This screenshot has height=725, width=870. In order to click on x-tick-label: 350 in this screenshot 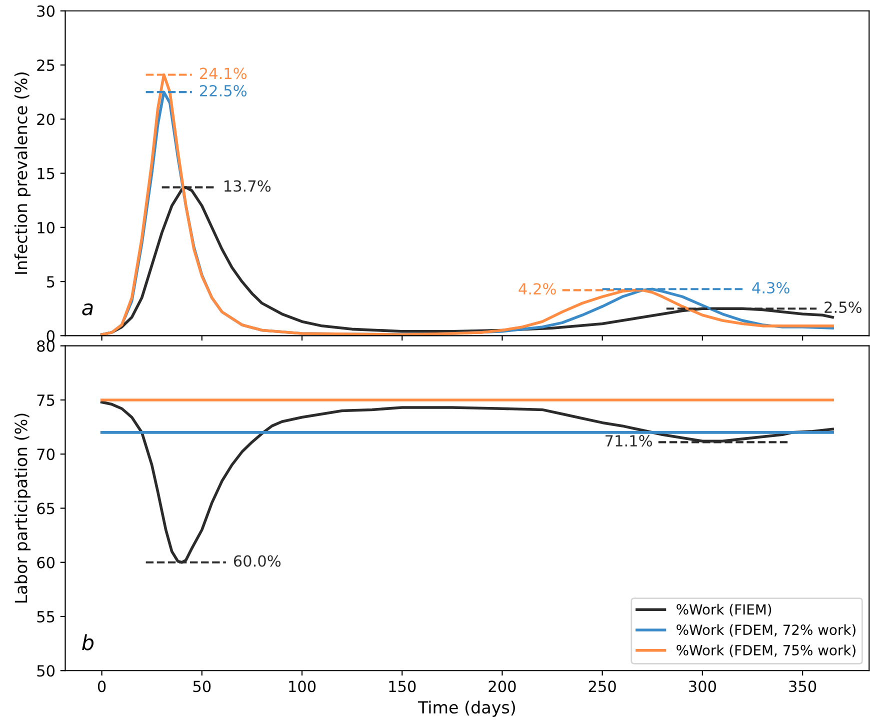, I will do `click(802, 686)`.